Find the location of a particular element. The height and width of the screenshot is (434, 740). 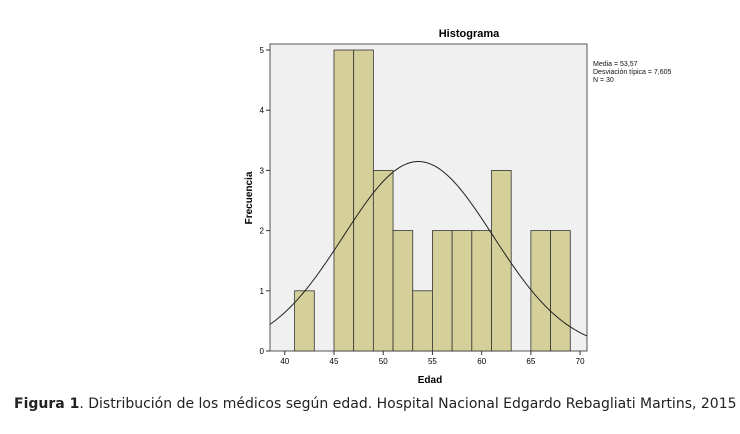

y-tick-label-4: 4 is located at coordinates (262, 110).